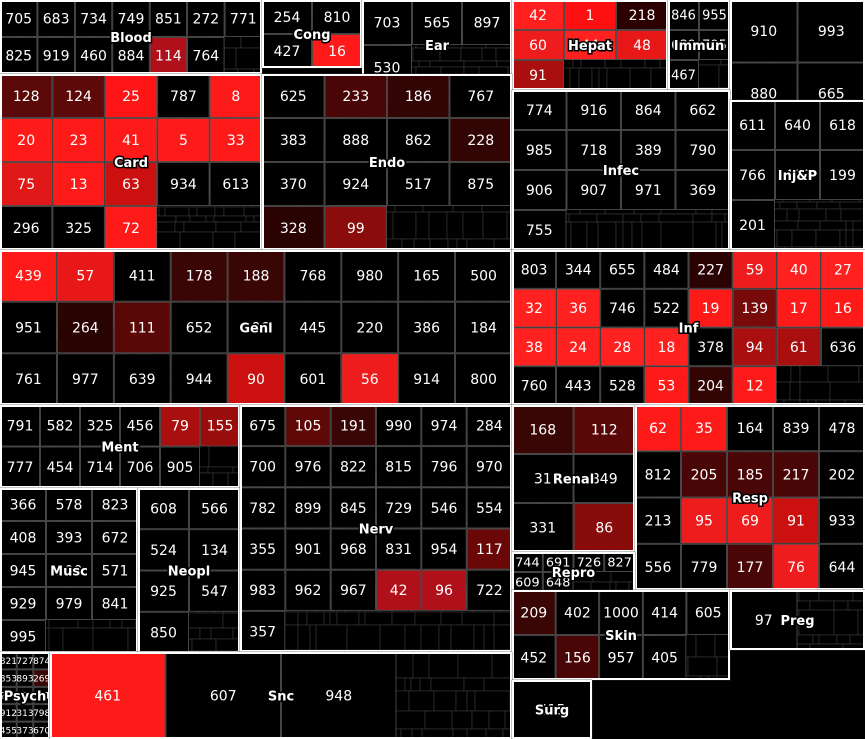 This screenshot has width=865, height=739. I want to click on cell-value-label: 414, so click(664, 613).